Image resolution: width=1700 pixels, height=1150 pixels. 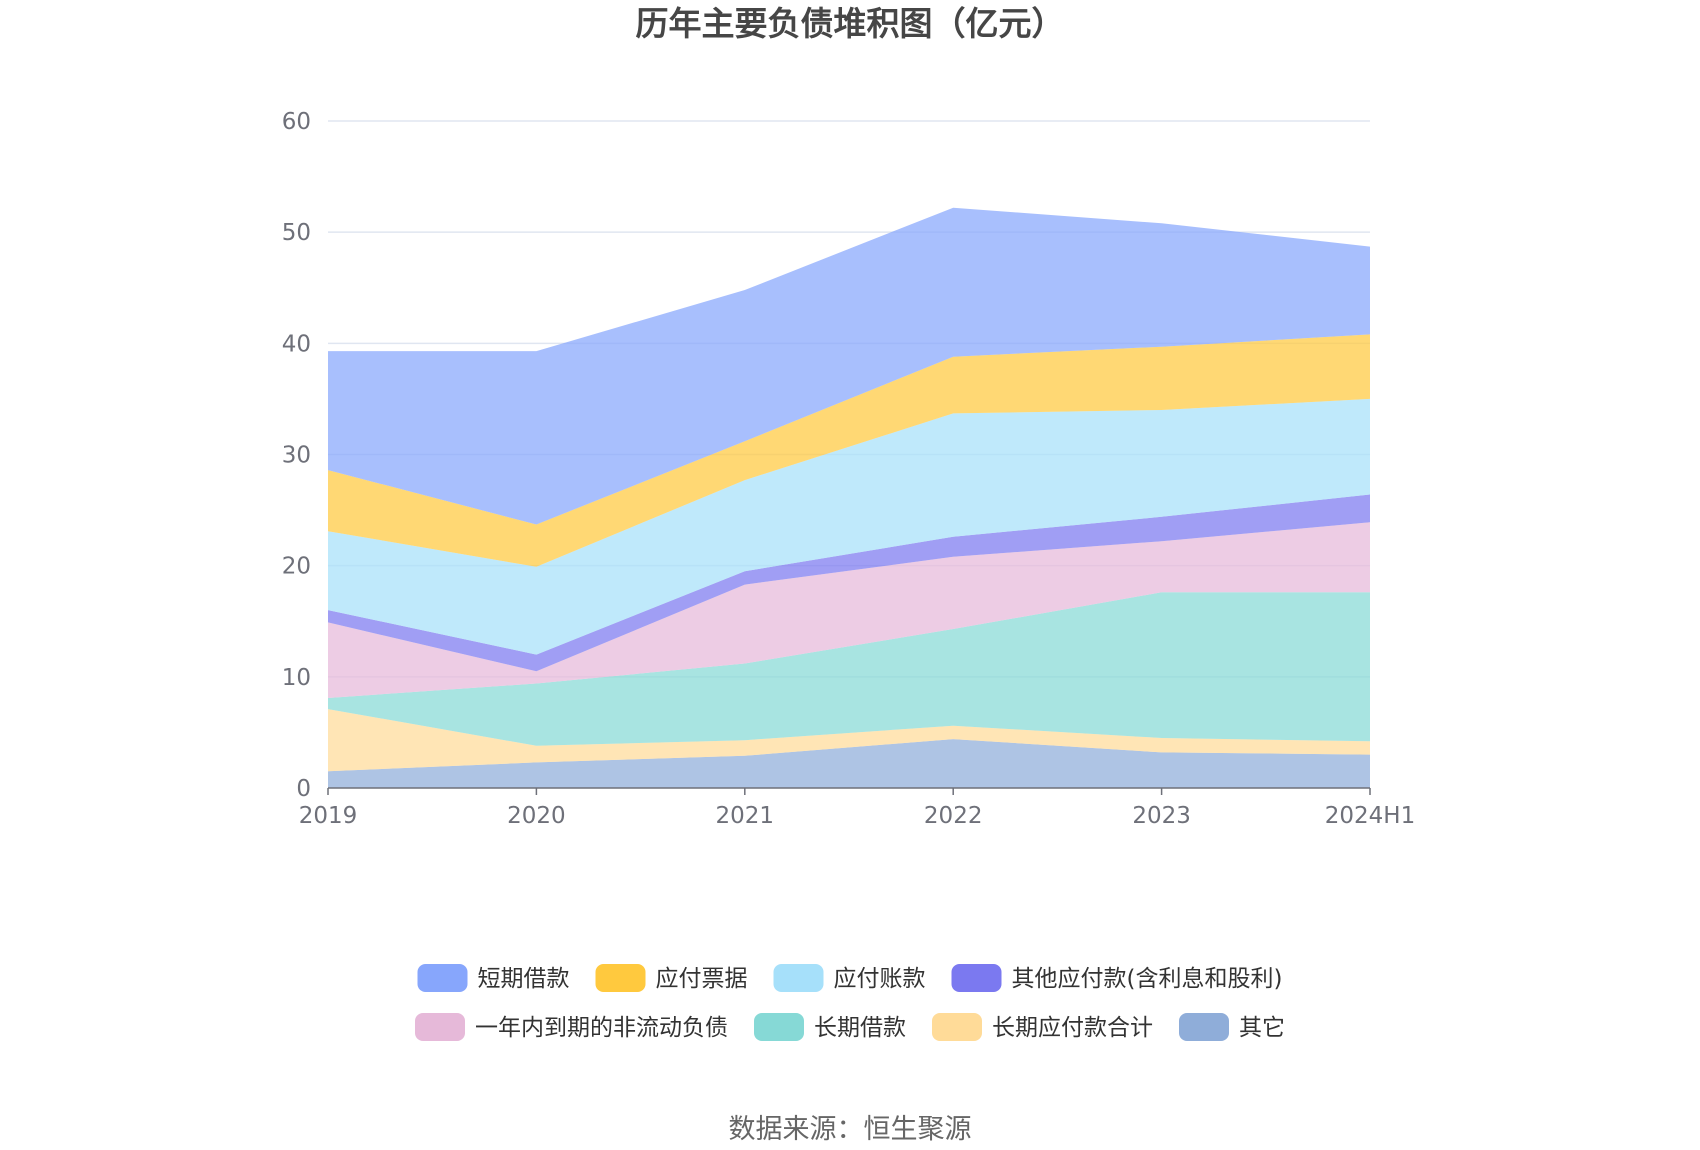 I want to click on legend-label: 应付票据, so click(x=702, y=979).